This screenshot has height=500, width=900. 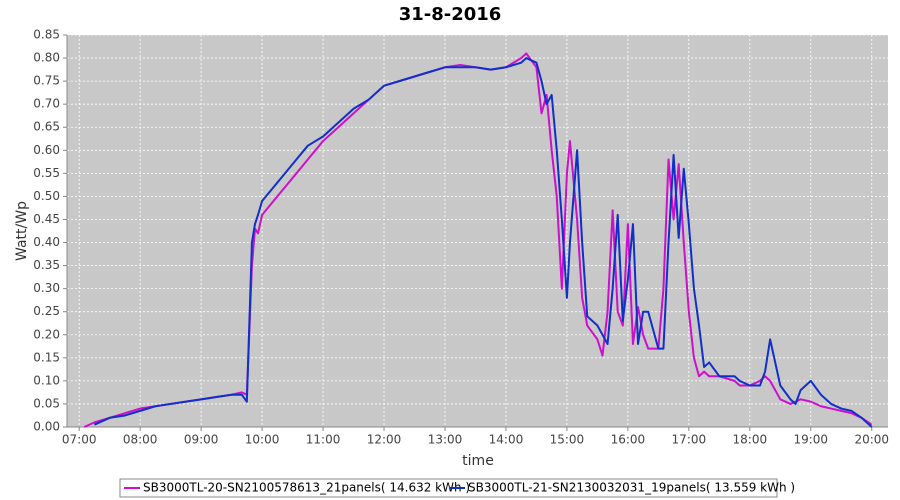 What do you see at coordinates (689, 440) in the screenshot?
I see `x-tick-label: 17:00` at bounding box center [689, 440].